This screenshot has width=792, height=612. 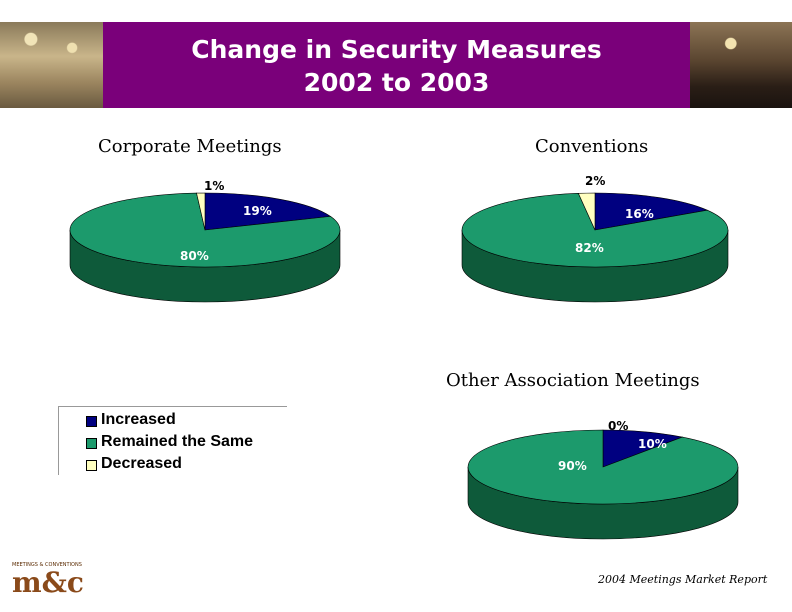 What do you see at coordinates (194, 256) in the screenshot?
I see `pie-0-label-remained-the-same: 80%` at bounding box center [194, 256].